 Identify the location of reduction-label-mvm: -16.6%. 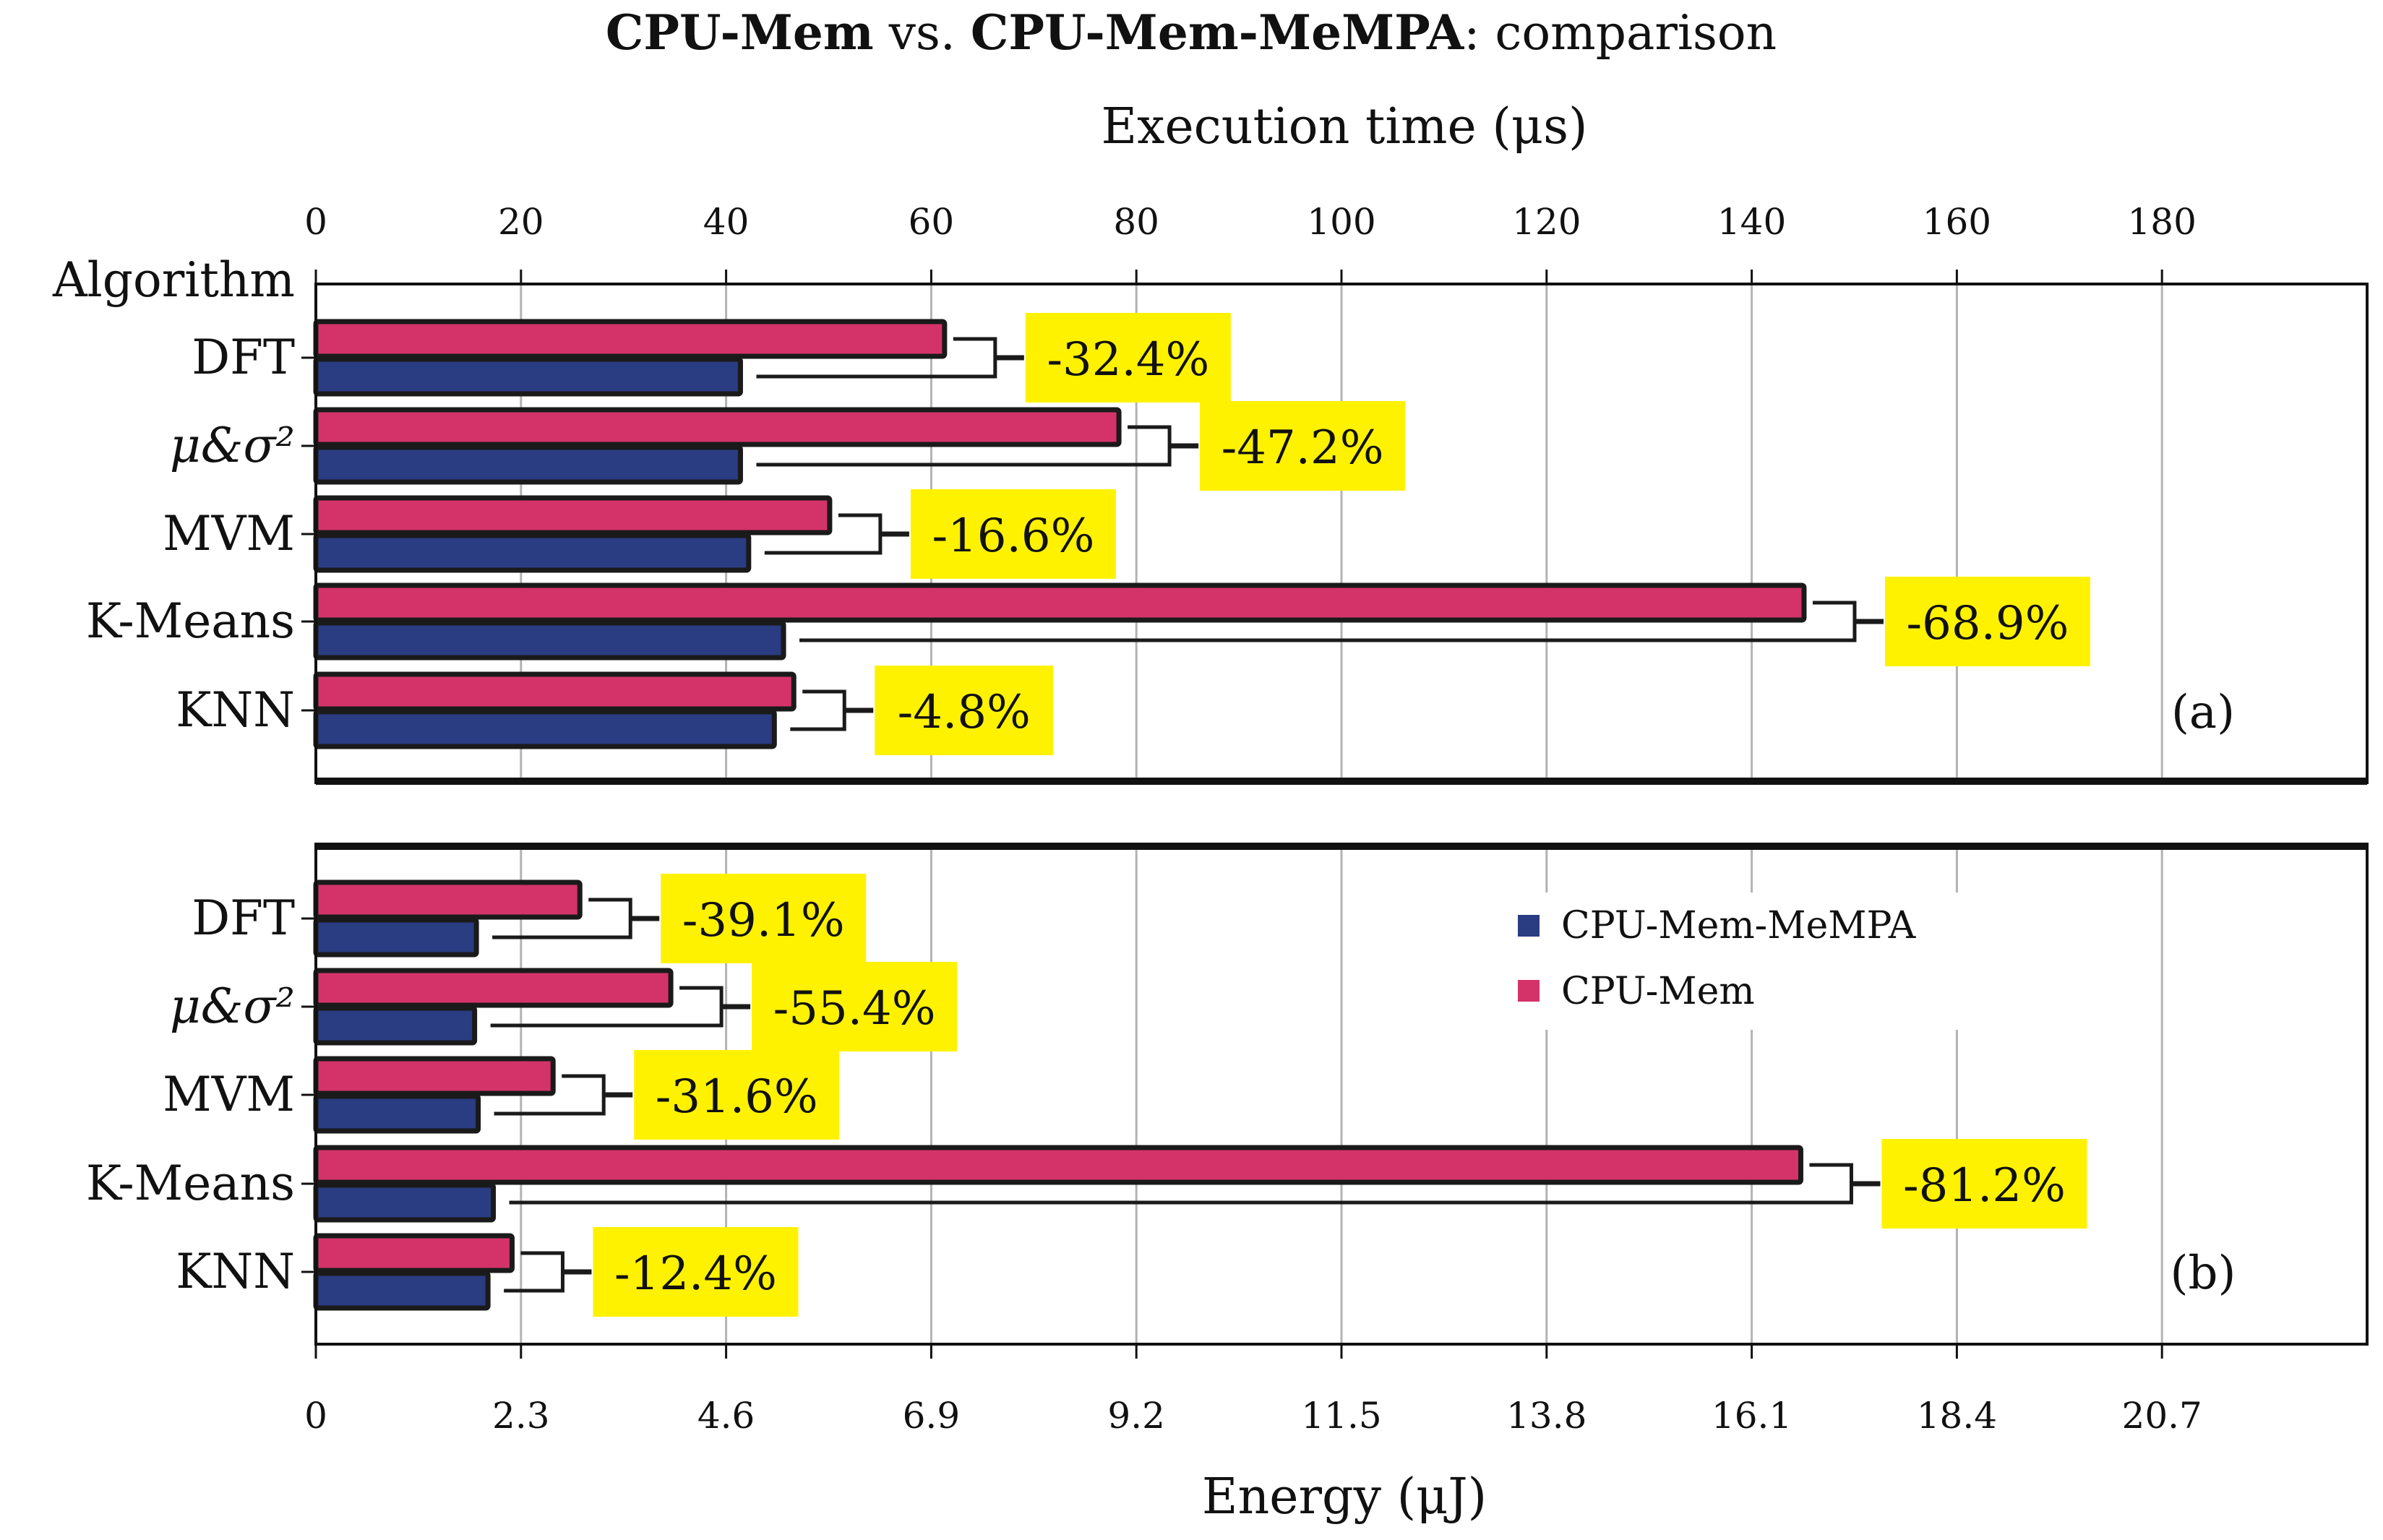
(1013, 536).